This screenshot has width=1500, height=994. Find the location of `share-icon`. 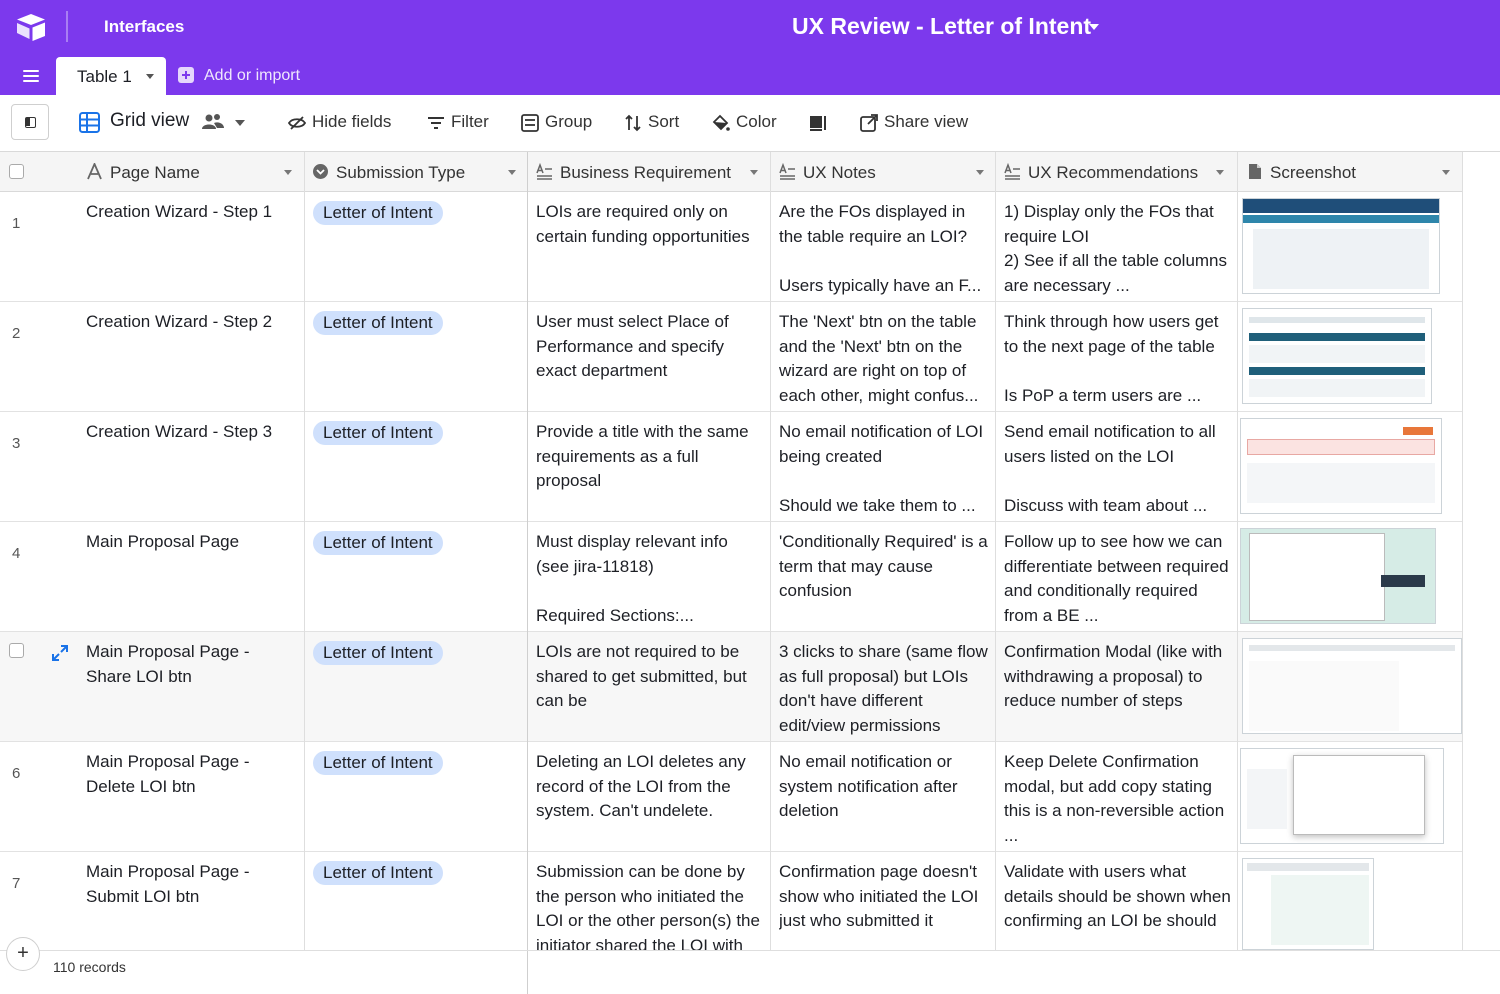

share-icon is located at coordinates (869, 123).